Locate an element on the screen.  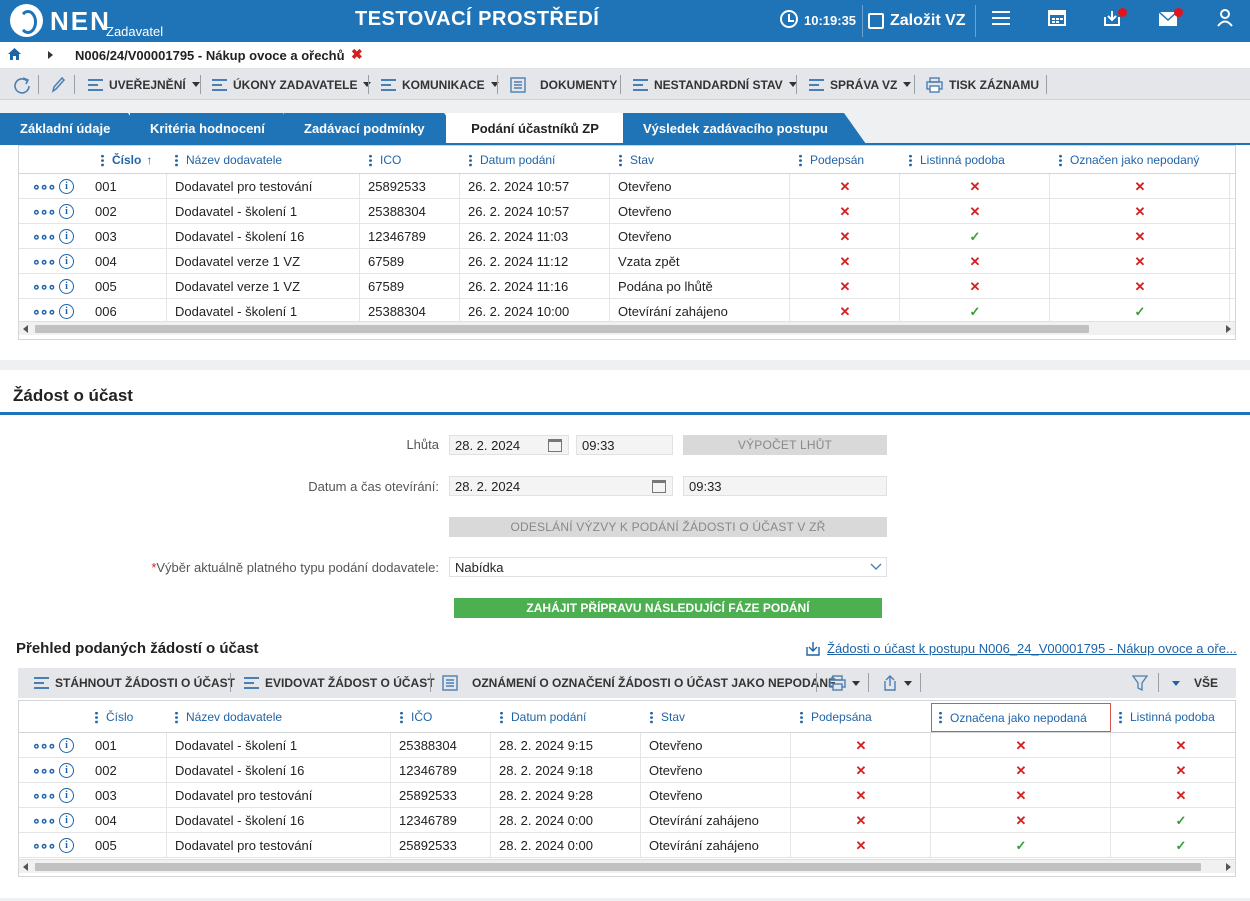
otevirani-date-input: 28. 2. 2024 is located at coordinates (561, 486).